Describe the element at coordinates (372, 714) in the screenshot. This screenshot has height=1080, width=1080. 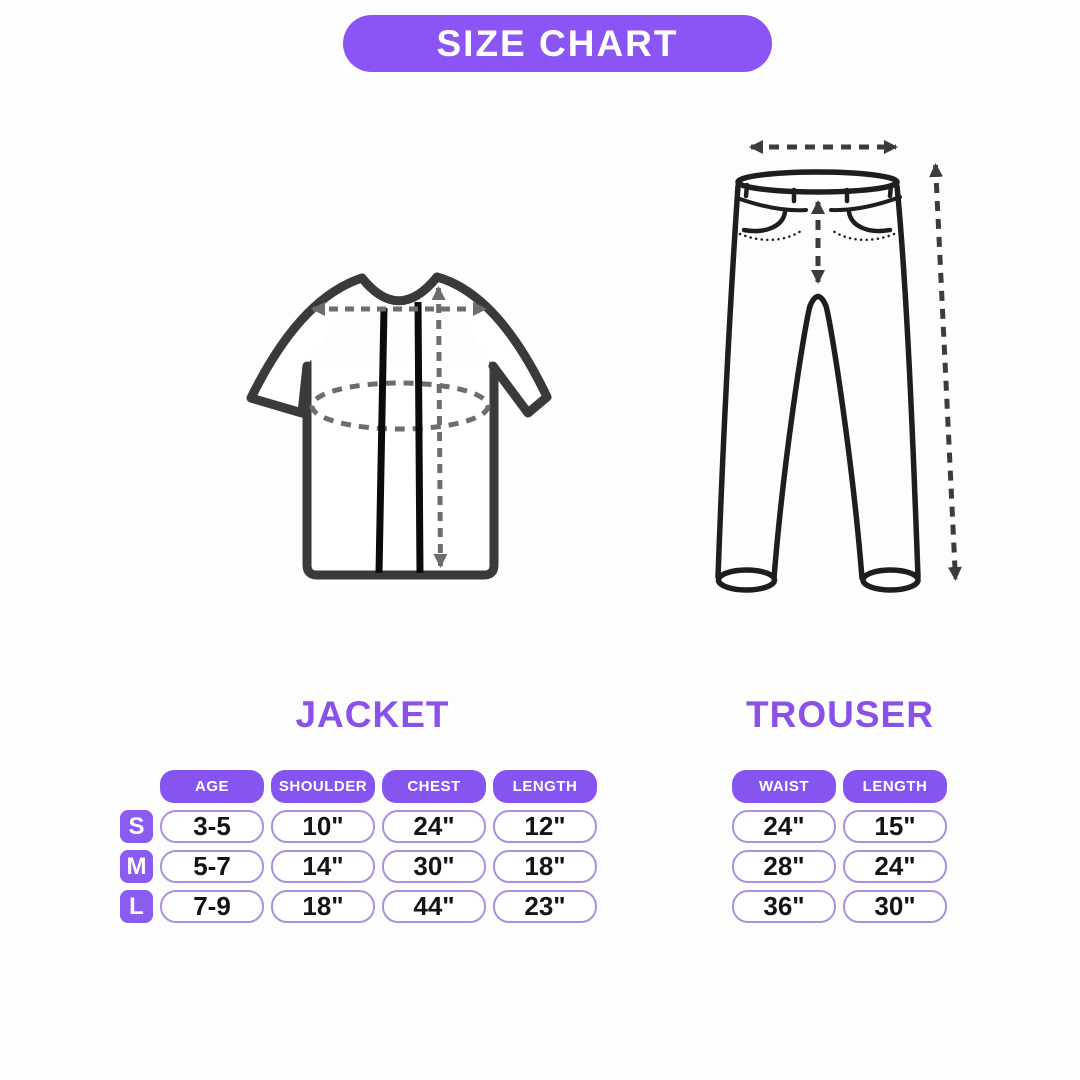
I see `jacket-heading: JACKET` at that location.